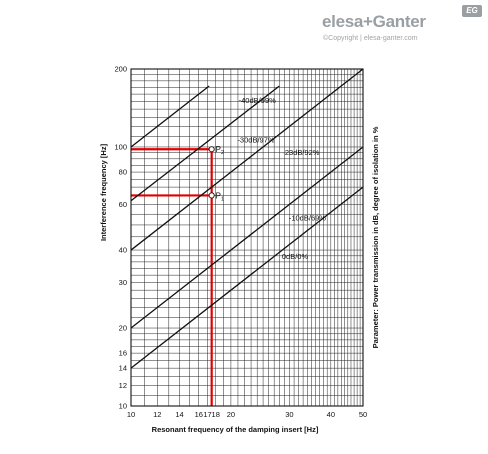  What do you see at coordinates (331, 414) in the screenshot?
I see `x-tick-label: 40` at bounding box center [331, 414].